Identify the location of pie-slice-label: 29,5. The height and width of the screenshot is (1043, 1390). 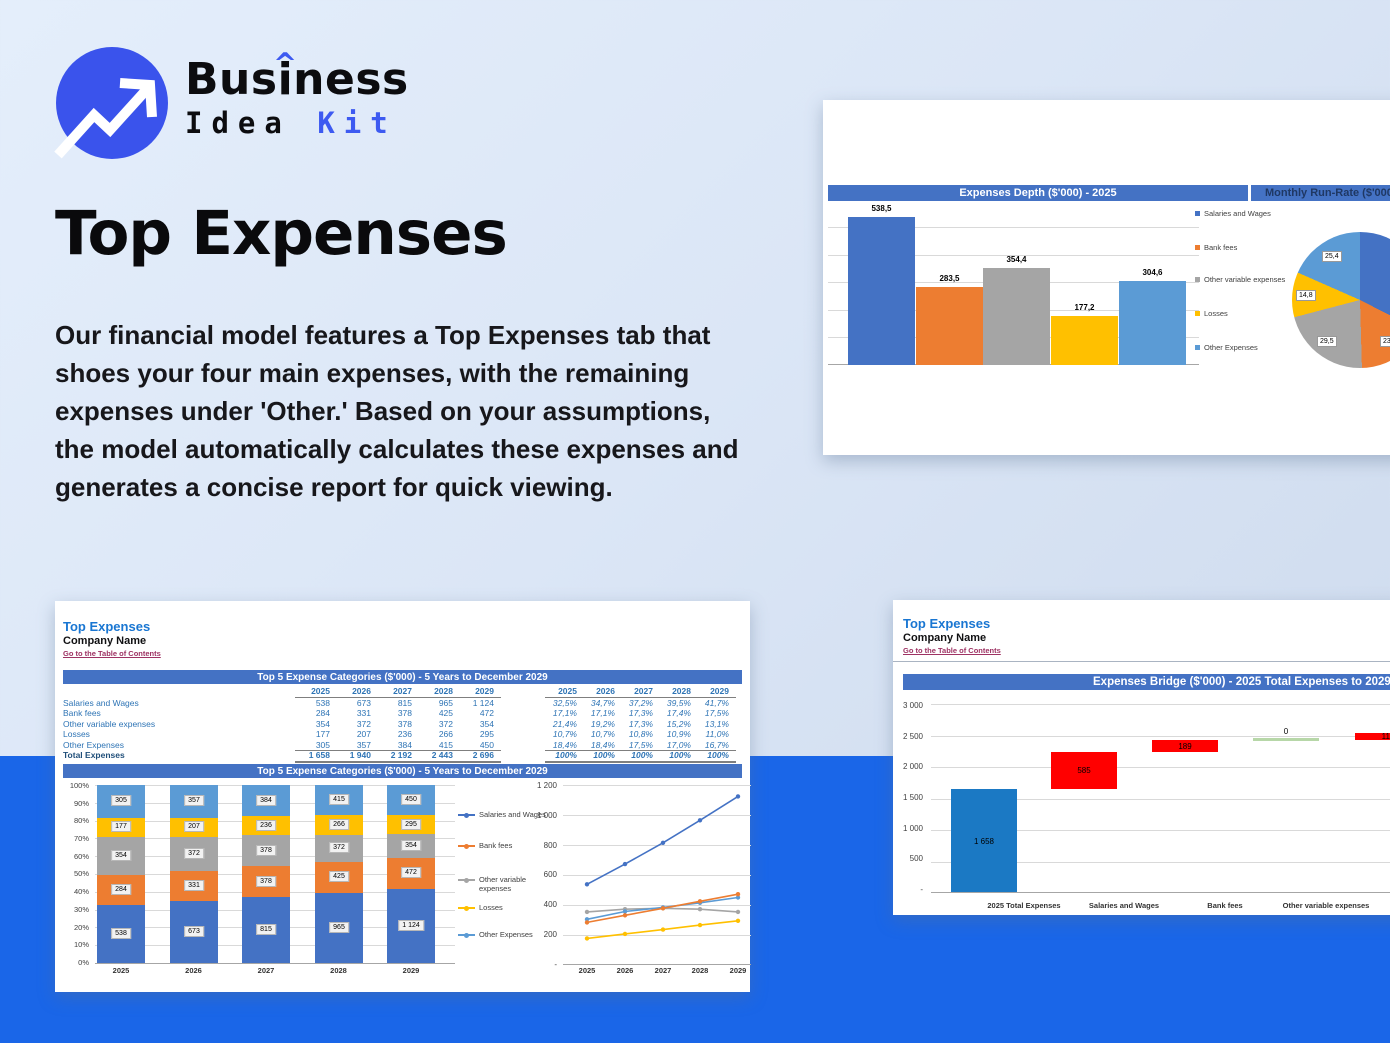
(1327, 341).